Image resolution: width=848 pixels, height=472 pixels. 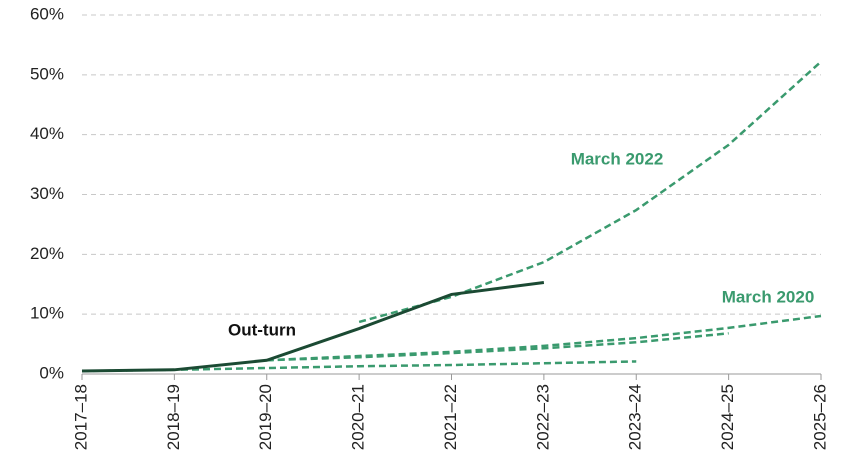 What do you see at coordinates (47, 253) in the screenshot?
I see `y-tick-label: 20%` at bounding box center [47, 253].